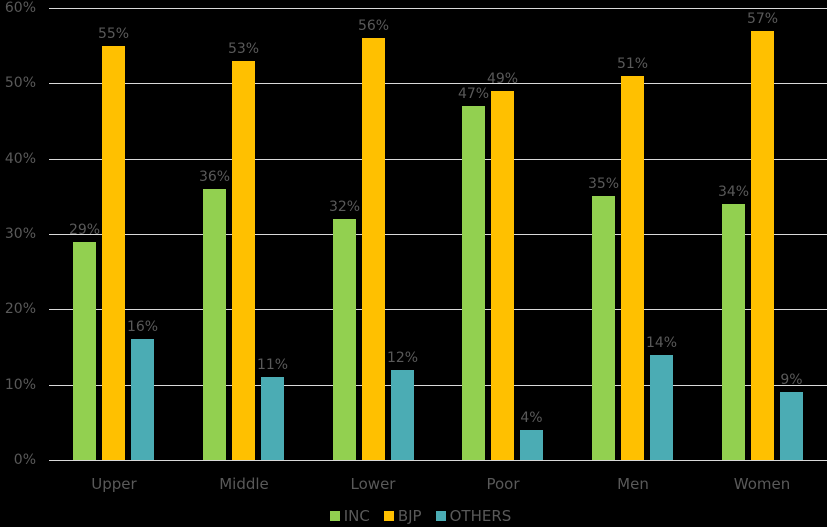 Image resolution: width=827 pixels, height=527 pixels. I want to click on y-tick-label: 10%, so click(20, 385).